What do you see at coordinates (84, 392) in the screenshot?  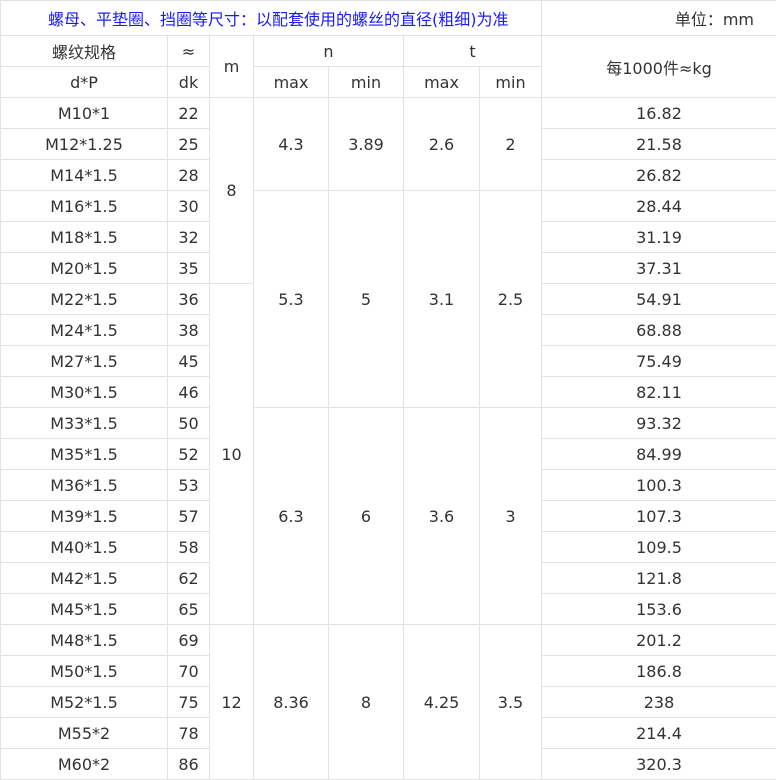 I see `thread-spec-cell: M30*1.5` at bounding box center [84, 392].